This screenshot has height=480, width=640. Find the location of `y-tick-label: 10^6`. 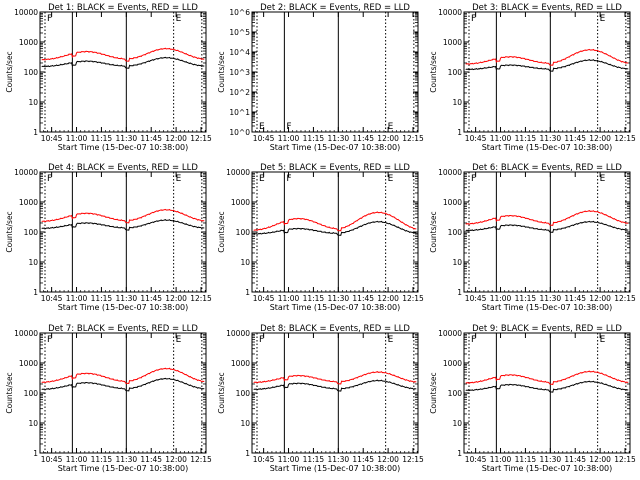

y-tick-label: 10^6 is located at coordinates (239, 12).